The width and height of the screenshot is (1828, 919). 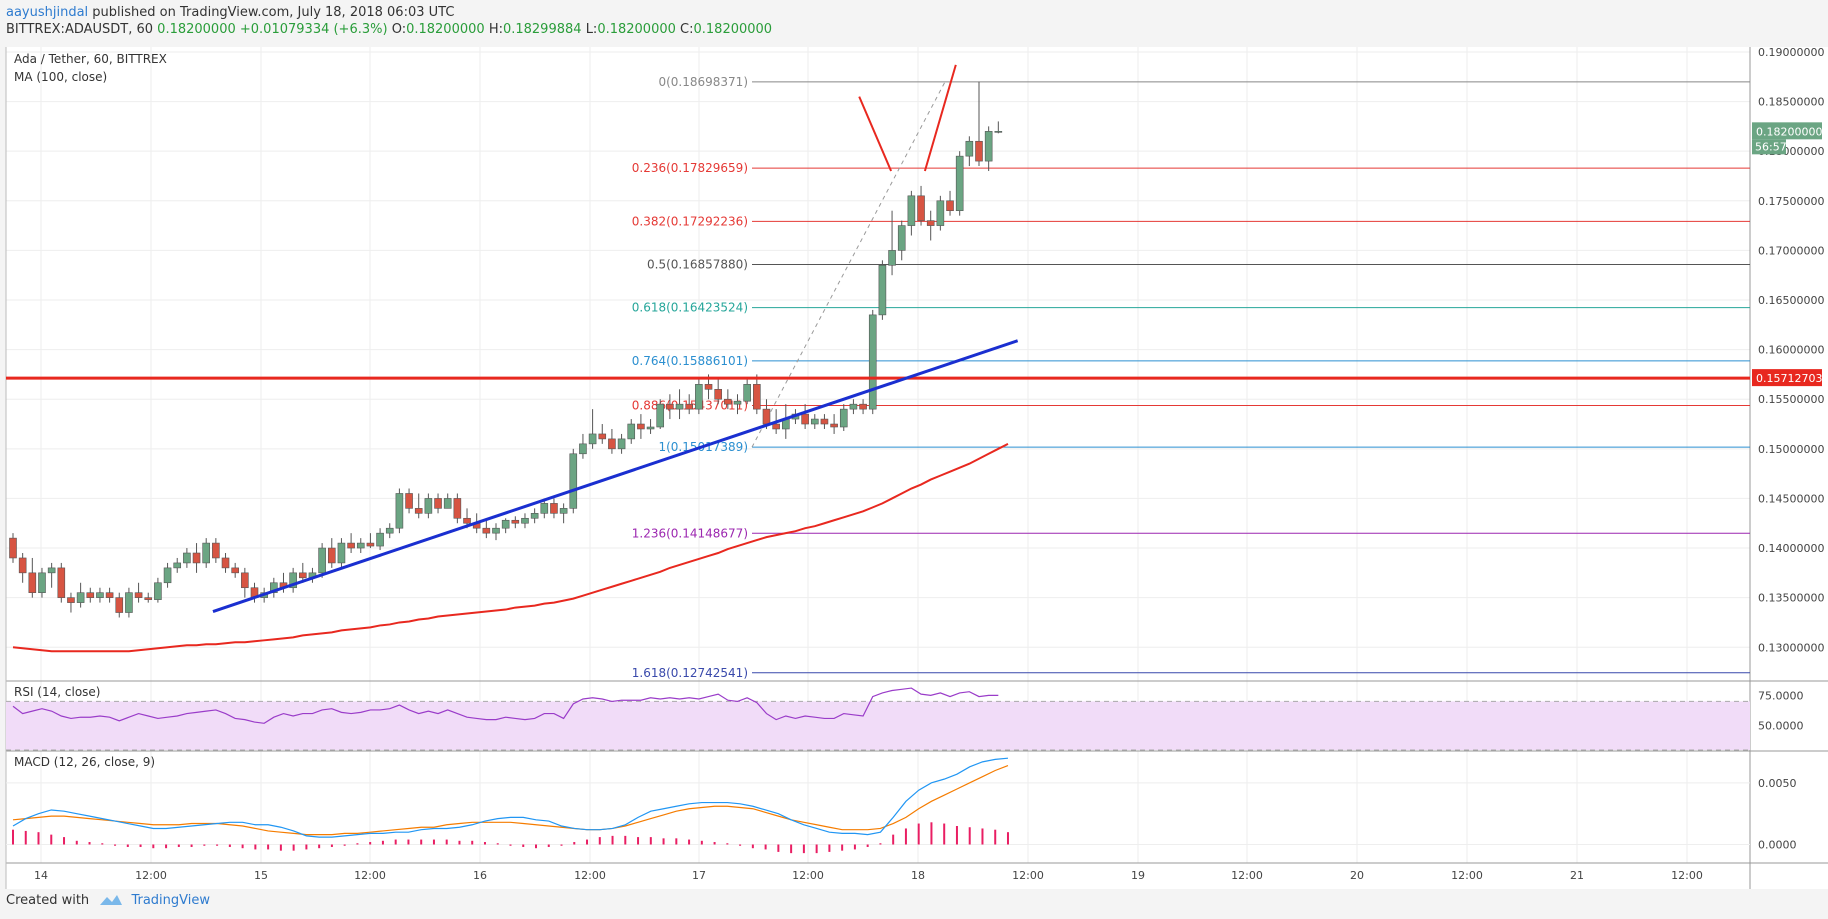 I want to click on footer: Created with TradingView, so click(x=108, y=900).